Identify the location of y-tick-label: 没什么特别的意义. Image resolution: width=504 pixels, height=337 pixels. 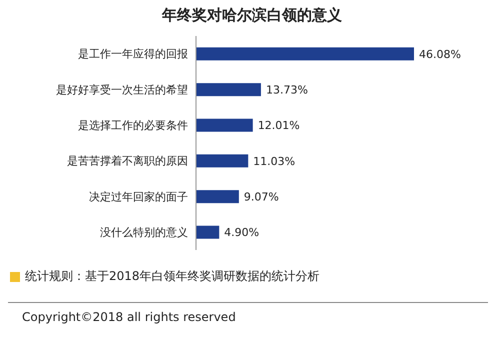
(144, 233).